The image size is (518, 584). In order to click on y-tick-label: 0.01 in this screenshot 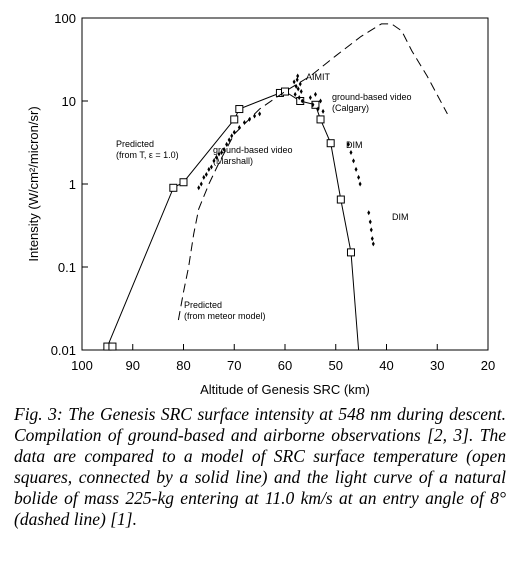, I will do `click(63, 350)`.